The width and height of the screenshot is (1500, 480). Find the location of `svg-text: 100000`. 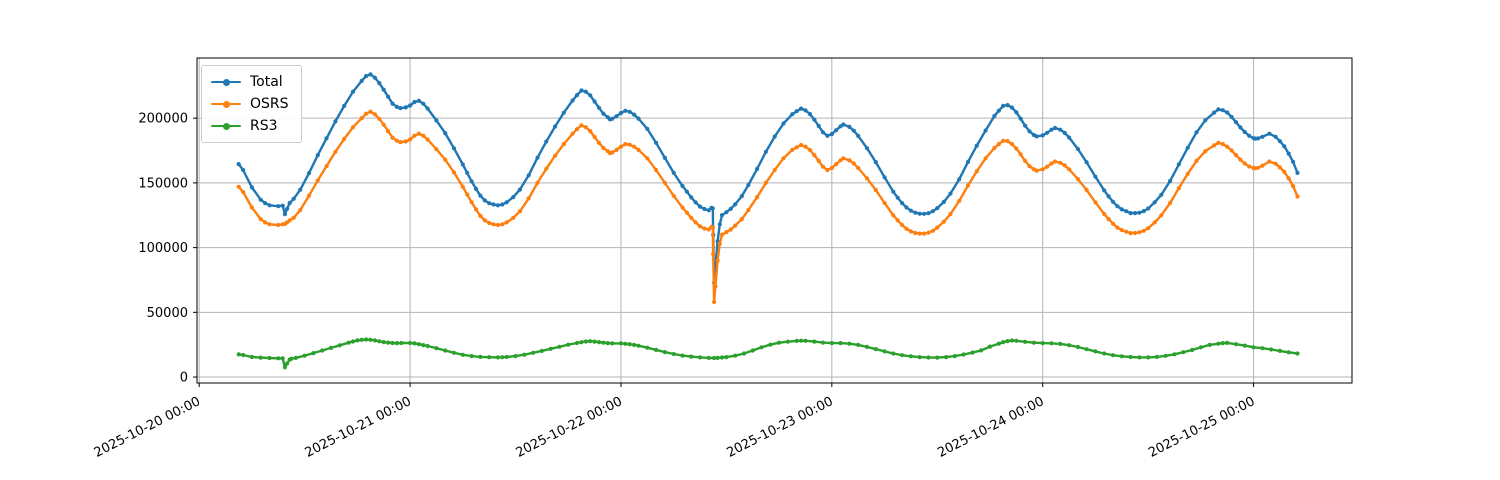

svg-text: 100000 is located at coordinates (163, 248).